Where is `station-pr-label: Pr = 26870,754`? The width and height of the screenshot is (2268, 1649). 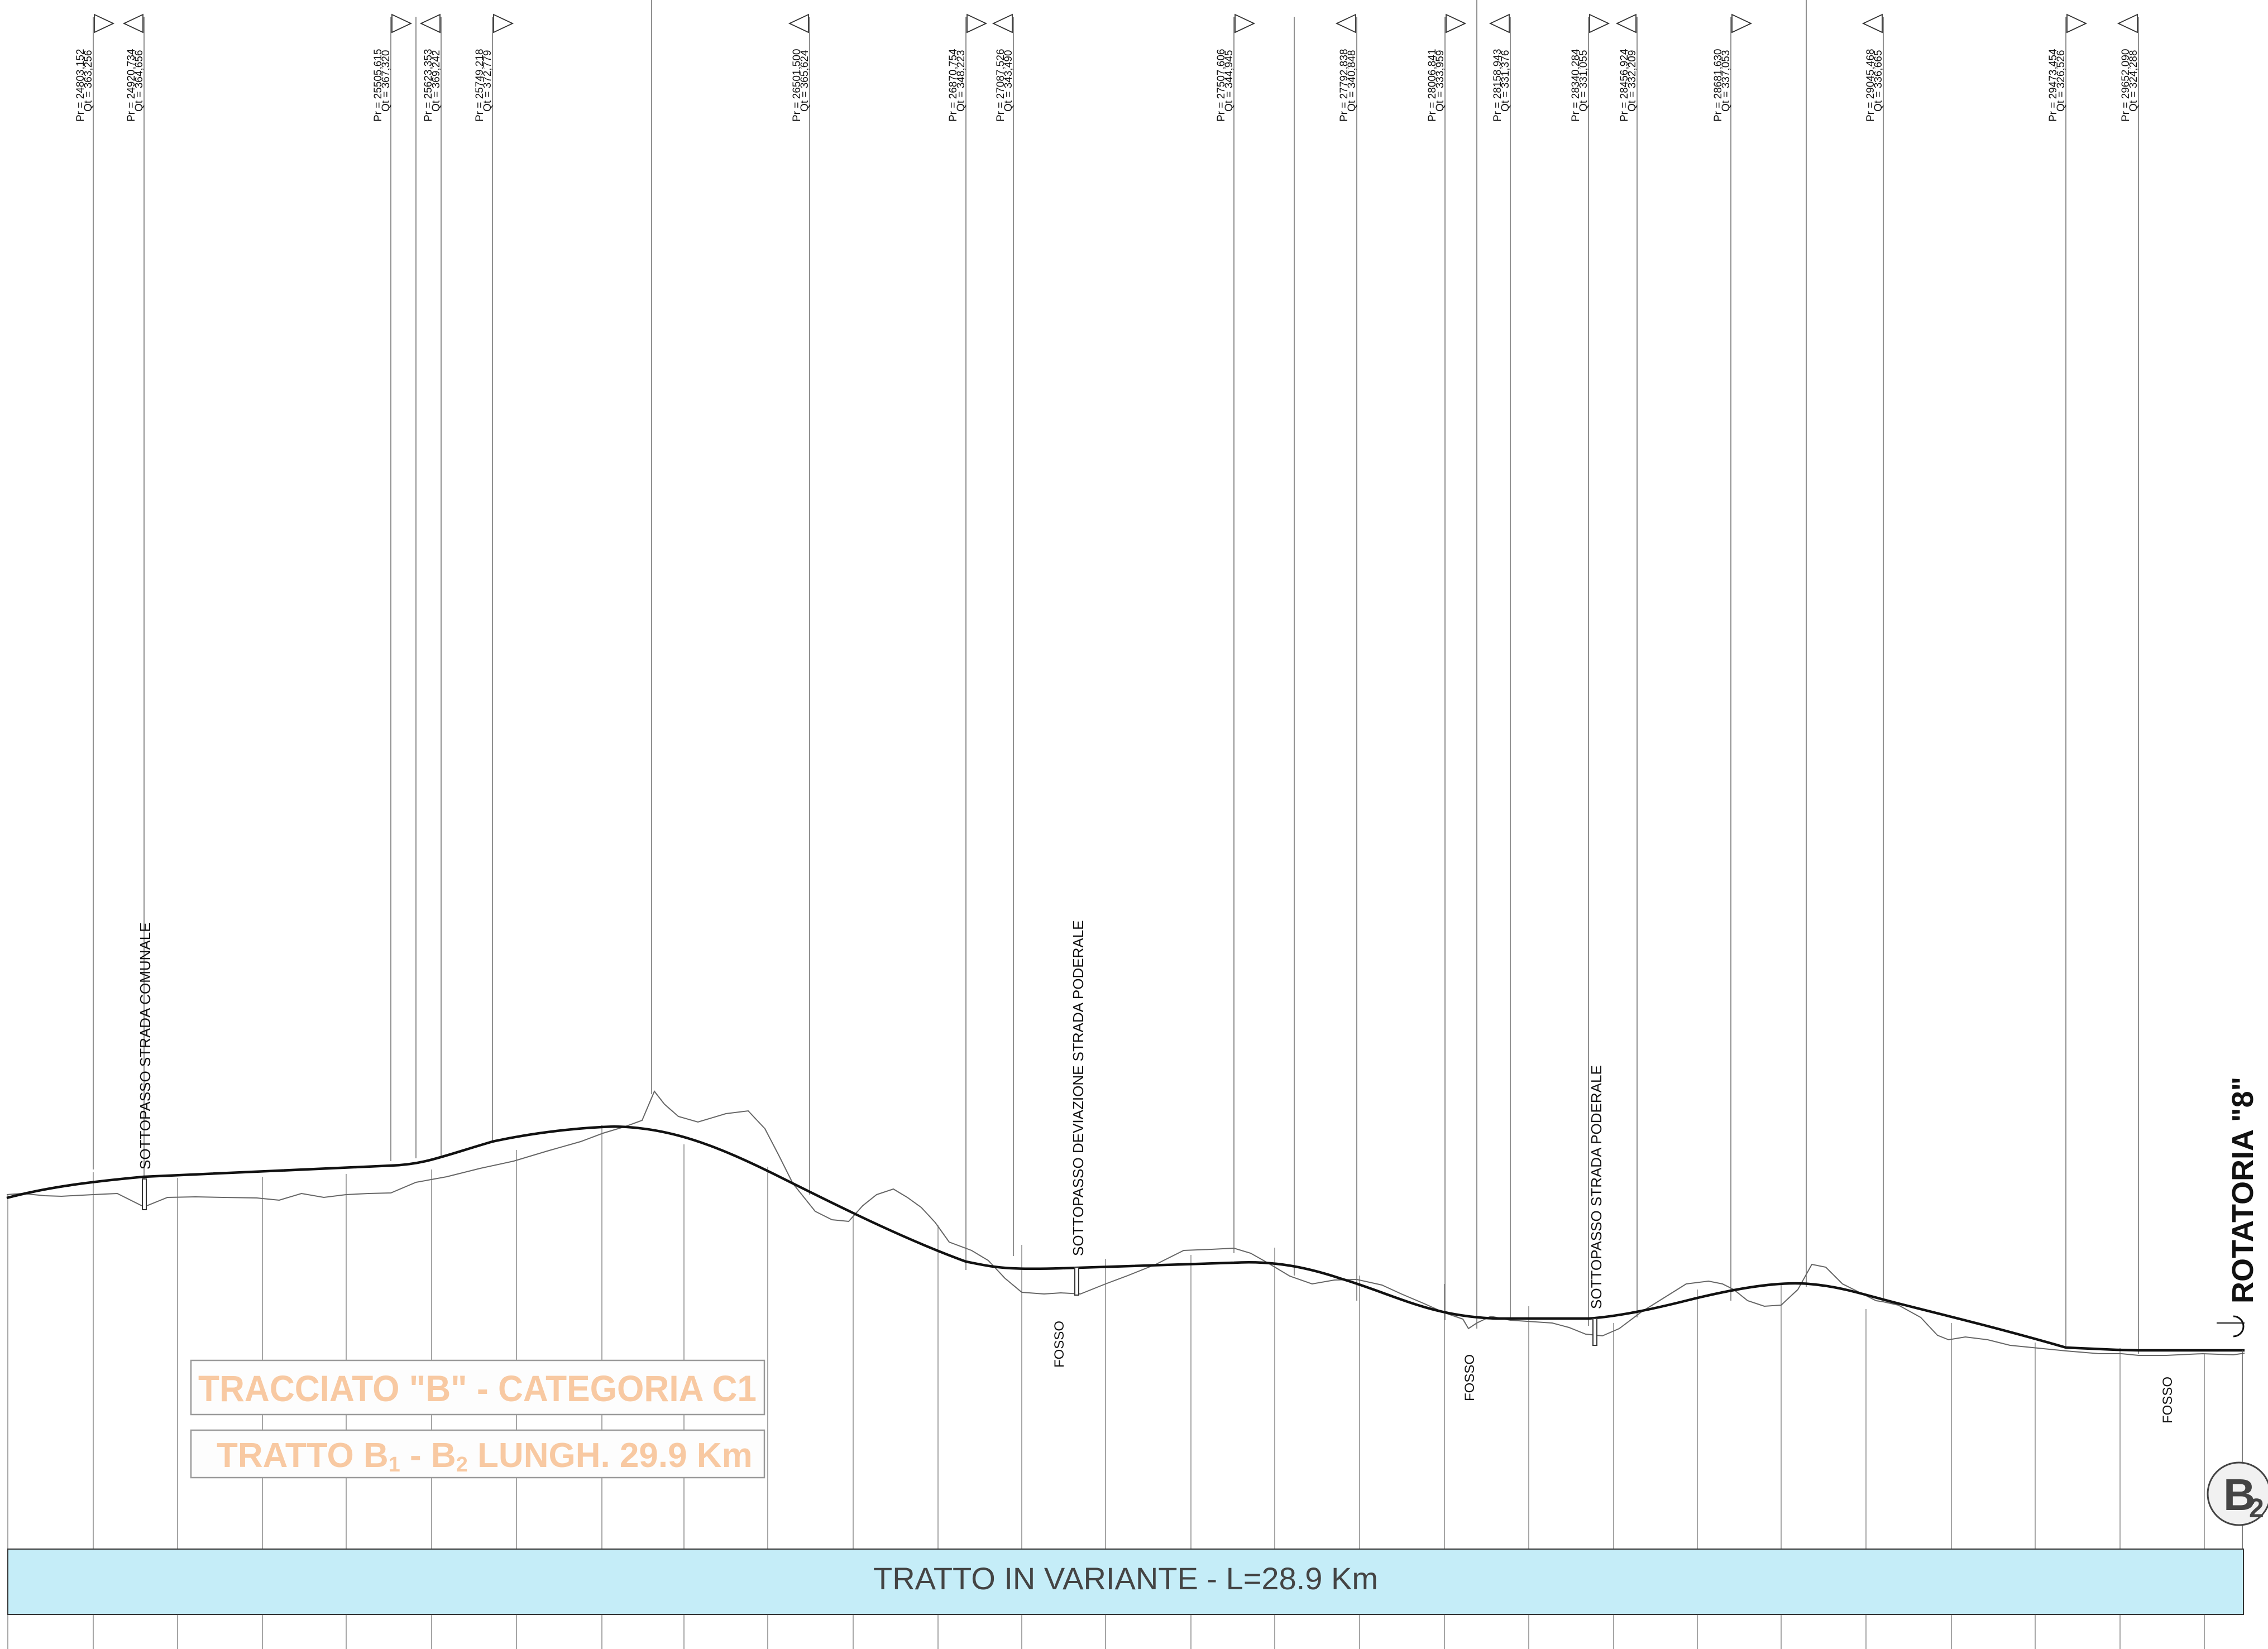
station-pr-label: Pr = 26870,754 is located at coordinates (953, 85).